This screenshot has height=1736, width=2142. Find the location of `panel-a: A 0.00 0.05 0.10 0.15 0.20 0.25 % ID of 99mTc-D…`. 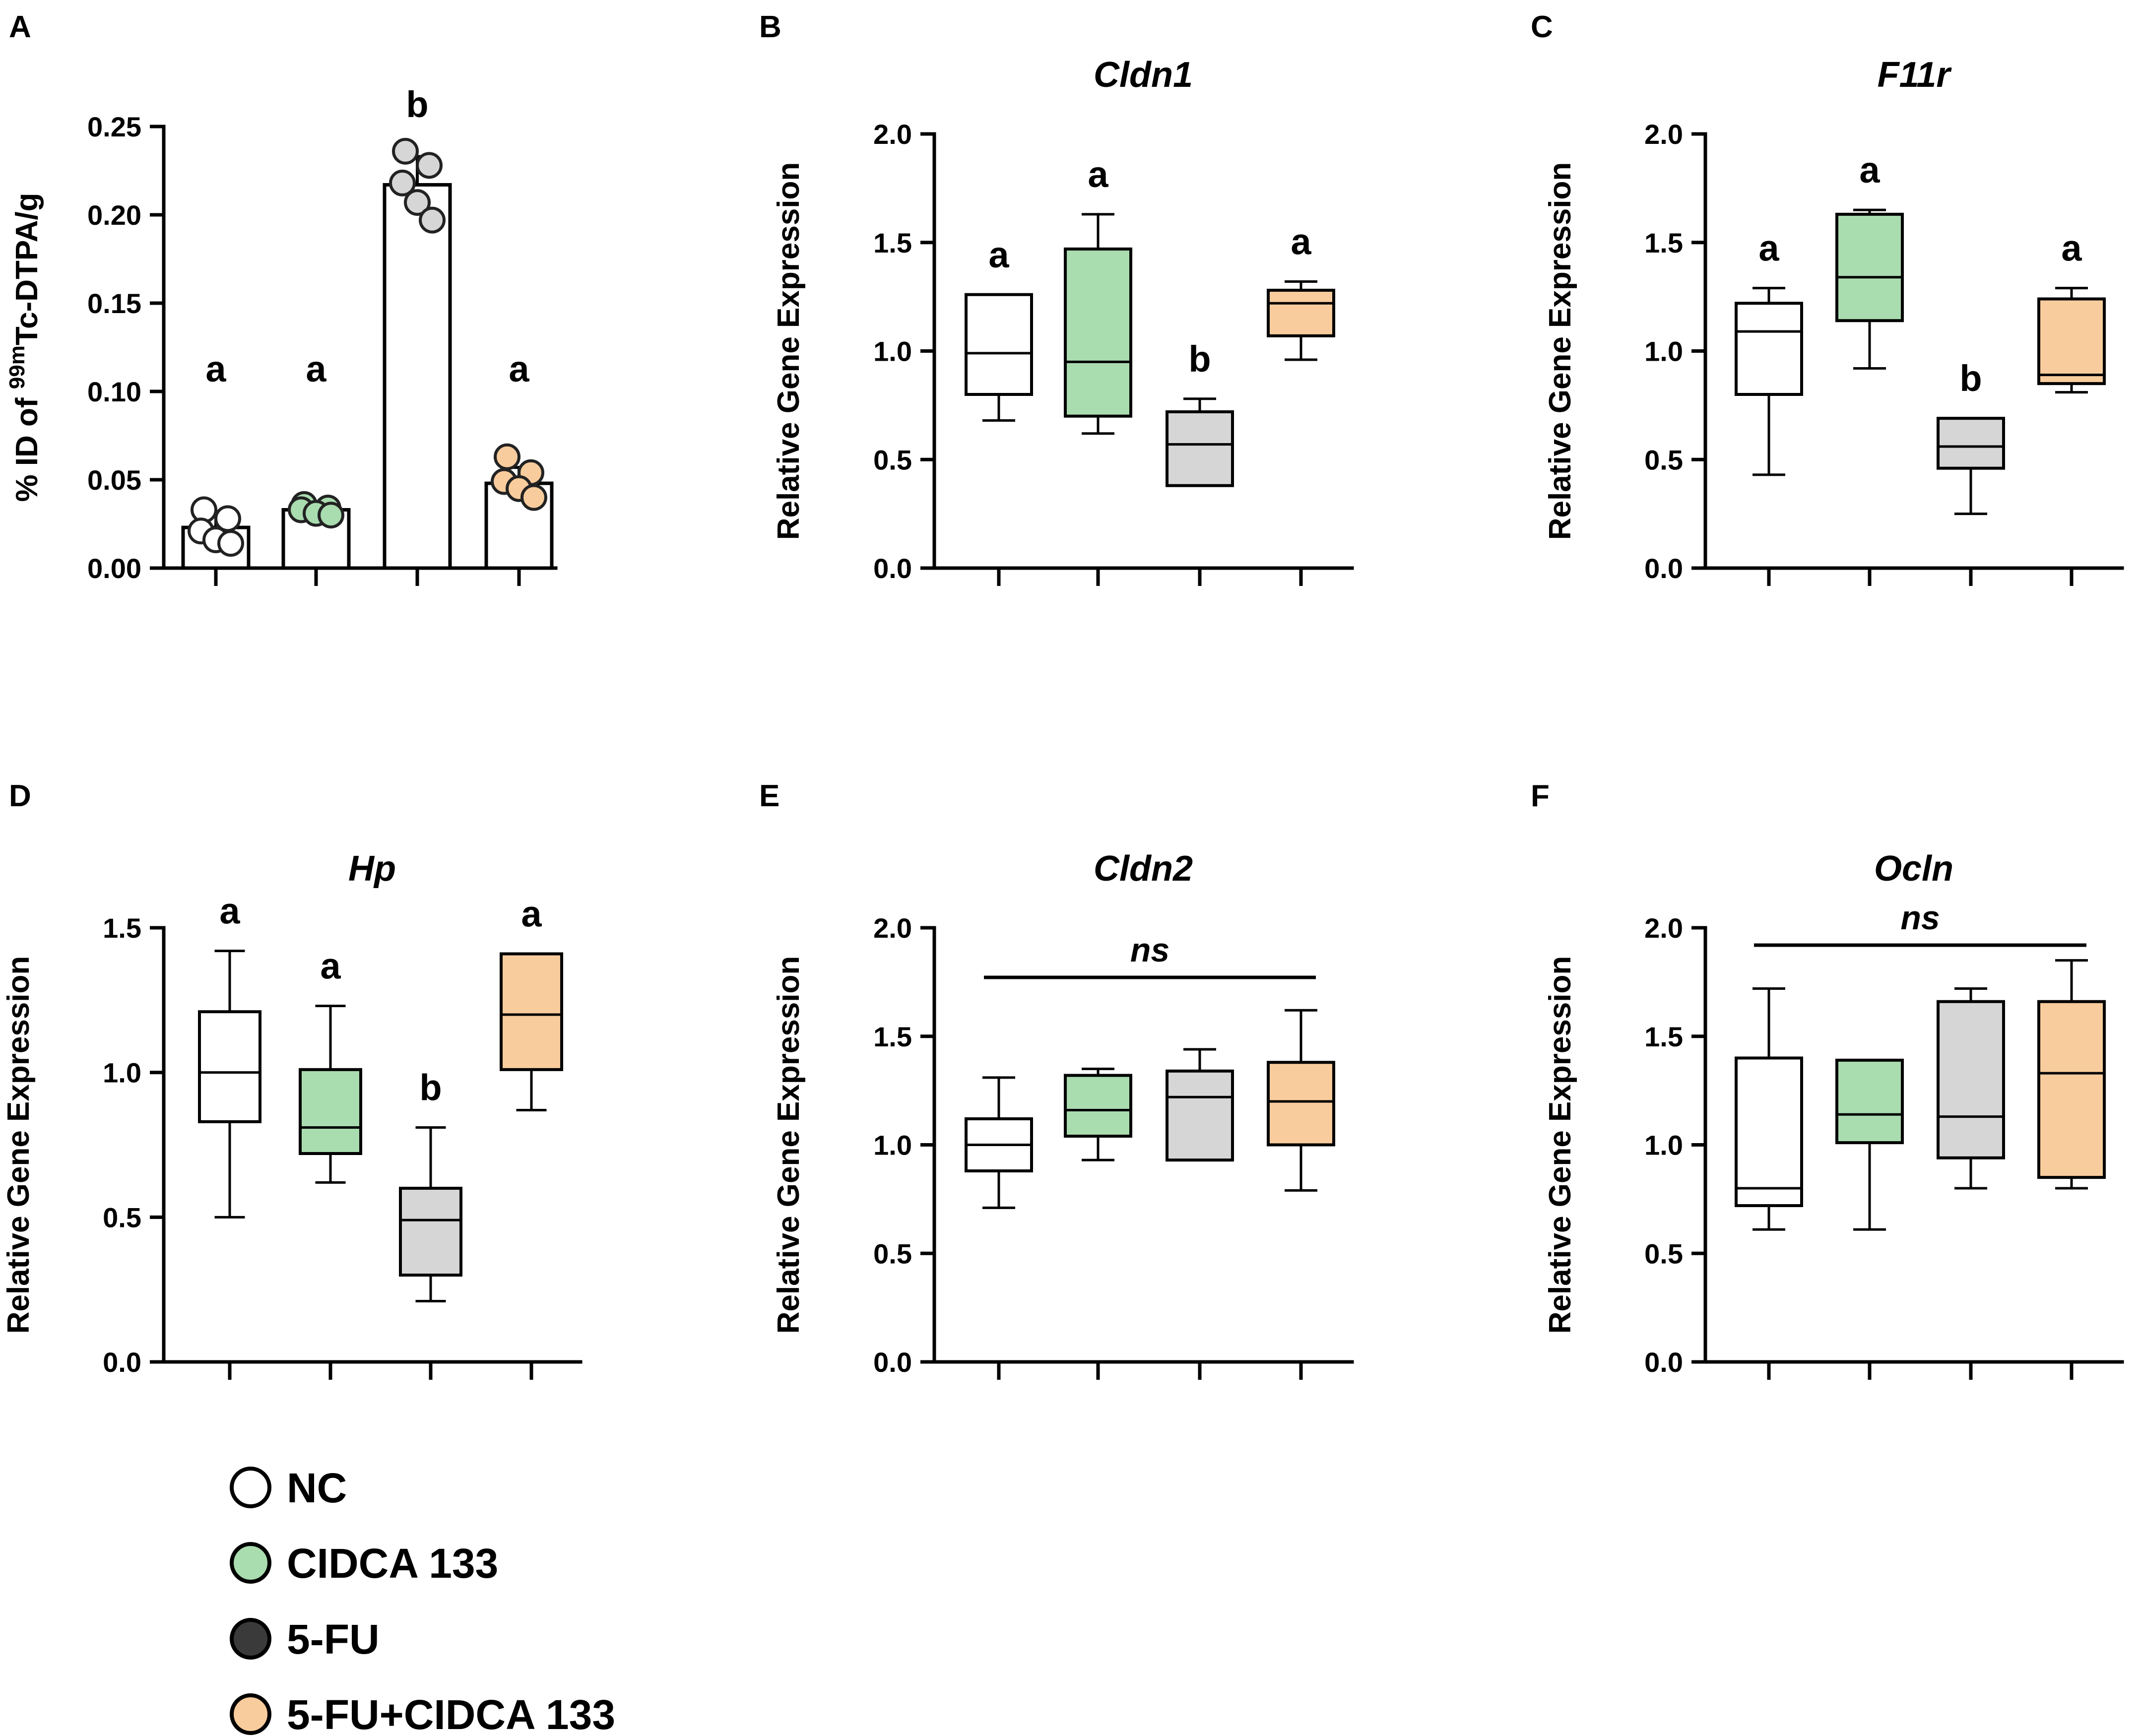

panel-a: A 0.00 0.05 0.10 0.15 0.20 0.25 % ID of 99mTc-D… is located at coordinates (281, 298).